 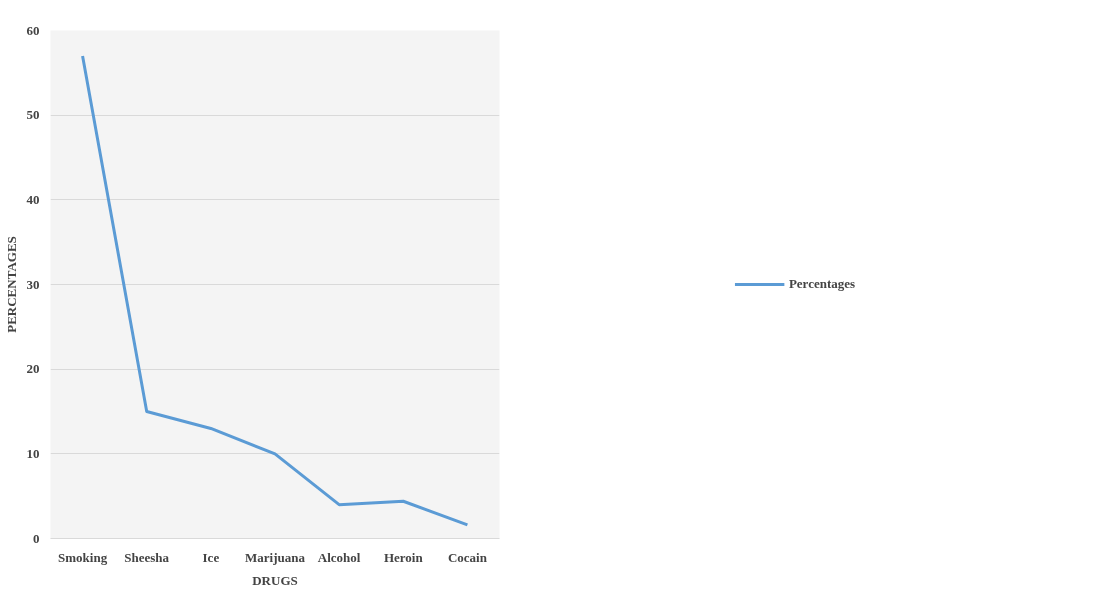 I want to click on y-tick-label: 30, so click(x=33, y=284).